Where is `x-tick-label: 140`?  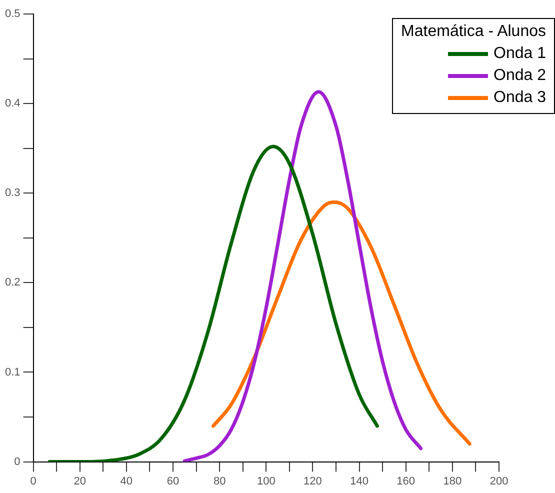 x-tick-label: 140 is located at coordinates (359, 481).